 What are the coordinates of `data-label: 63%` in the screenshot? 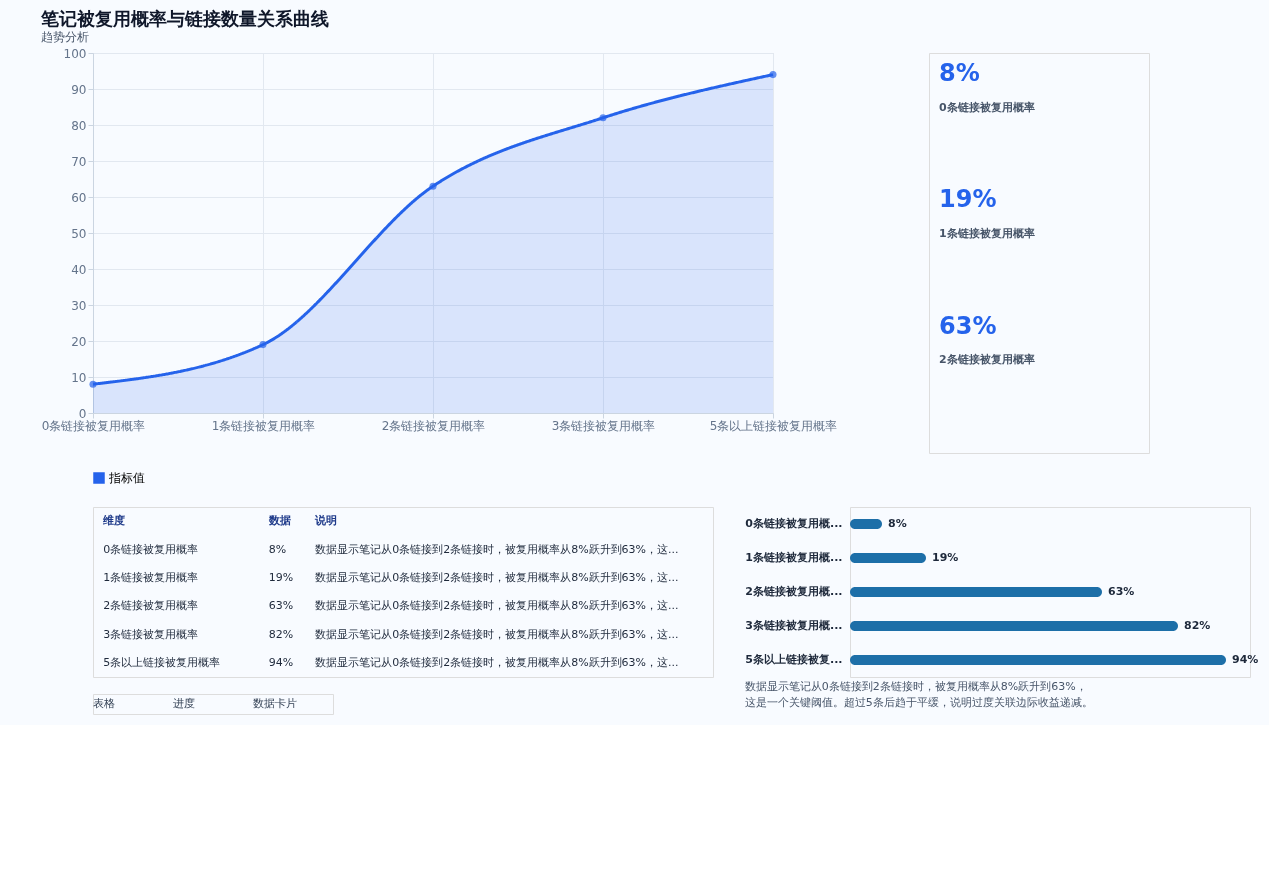 It's located at (1121, 591).